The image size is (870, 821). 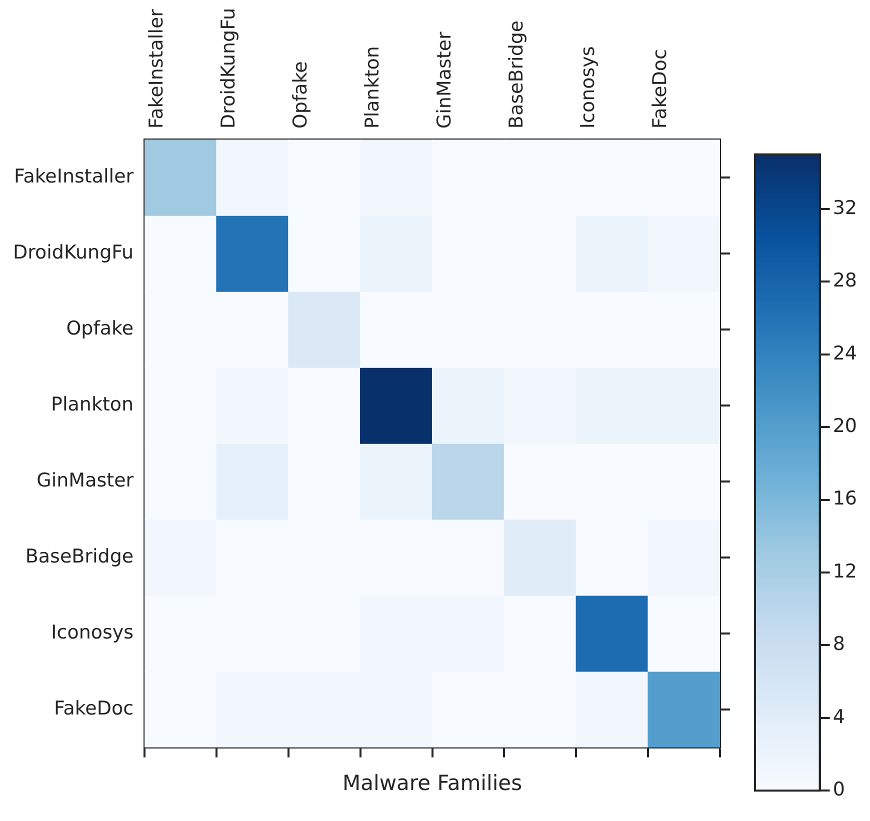 I want to click on color-bar-label: 24, so click(x=845, y=353).